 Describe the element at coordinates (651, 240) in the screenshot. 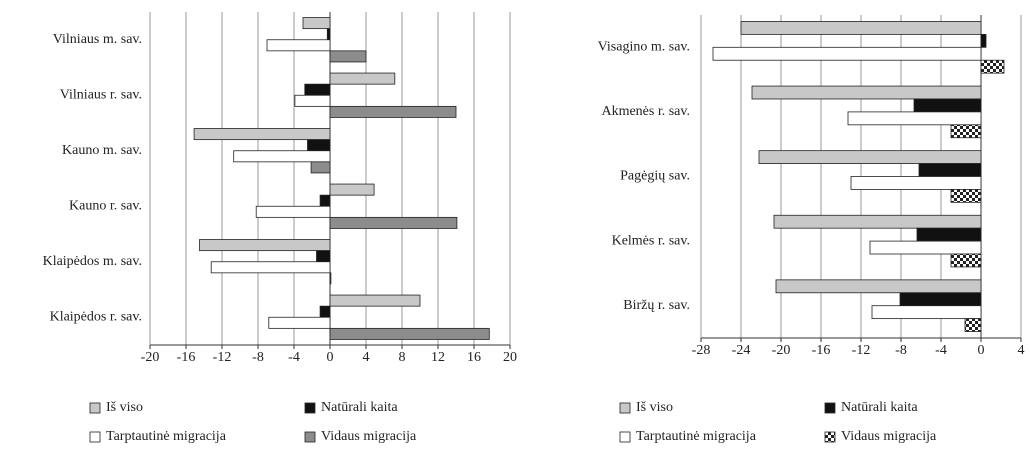

I see `category-label: Kelmės r. sav.` at that location.